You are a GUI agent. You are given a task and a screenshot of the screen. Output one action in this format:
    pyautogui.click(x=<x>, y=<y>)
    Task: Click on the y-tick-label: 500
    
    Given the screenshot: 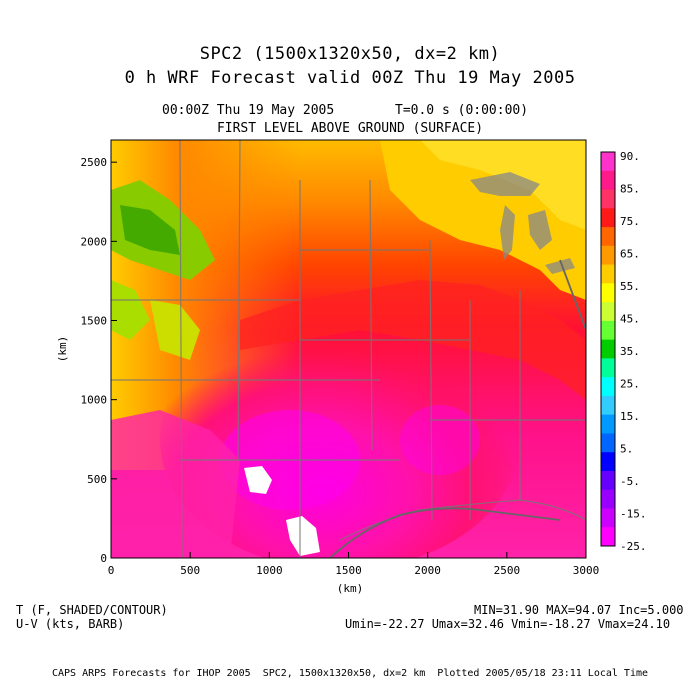 What is the action you would take?
    pyautogui.click(x=97, y=479)
    